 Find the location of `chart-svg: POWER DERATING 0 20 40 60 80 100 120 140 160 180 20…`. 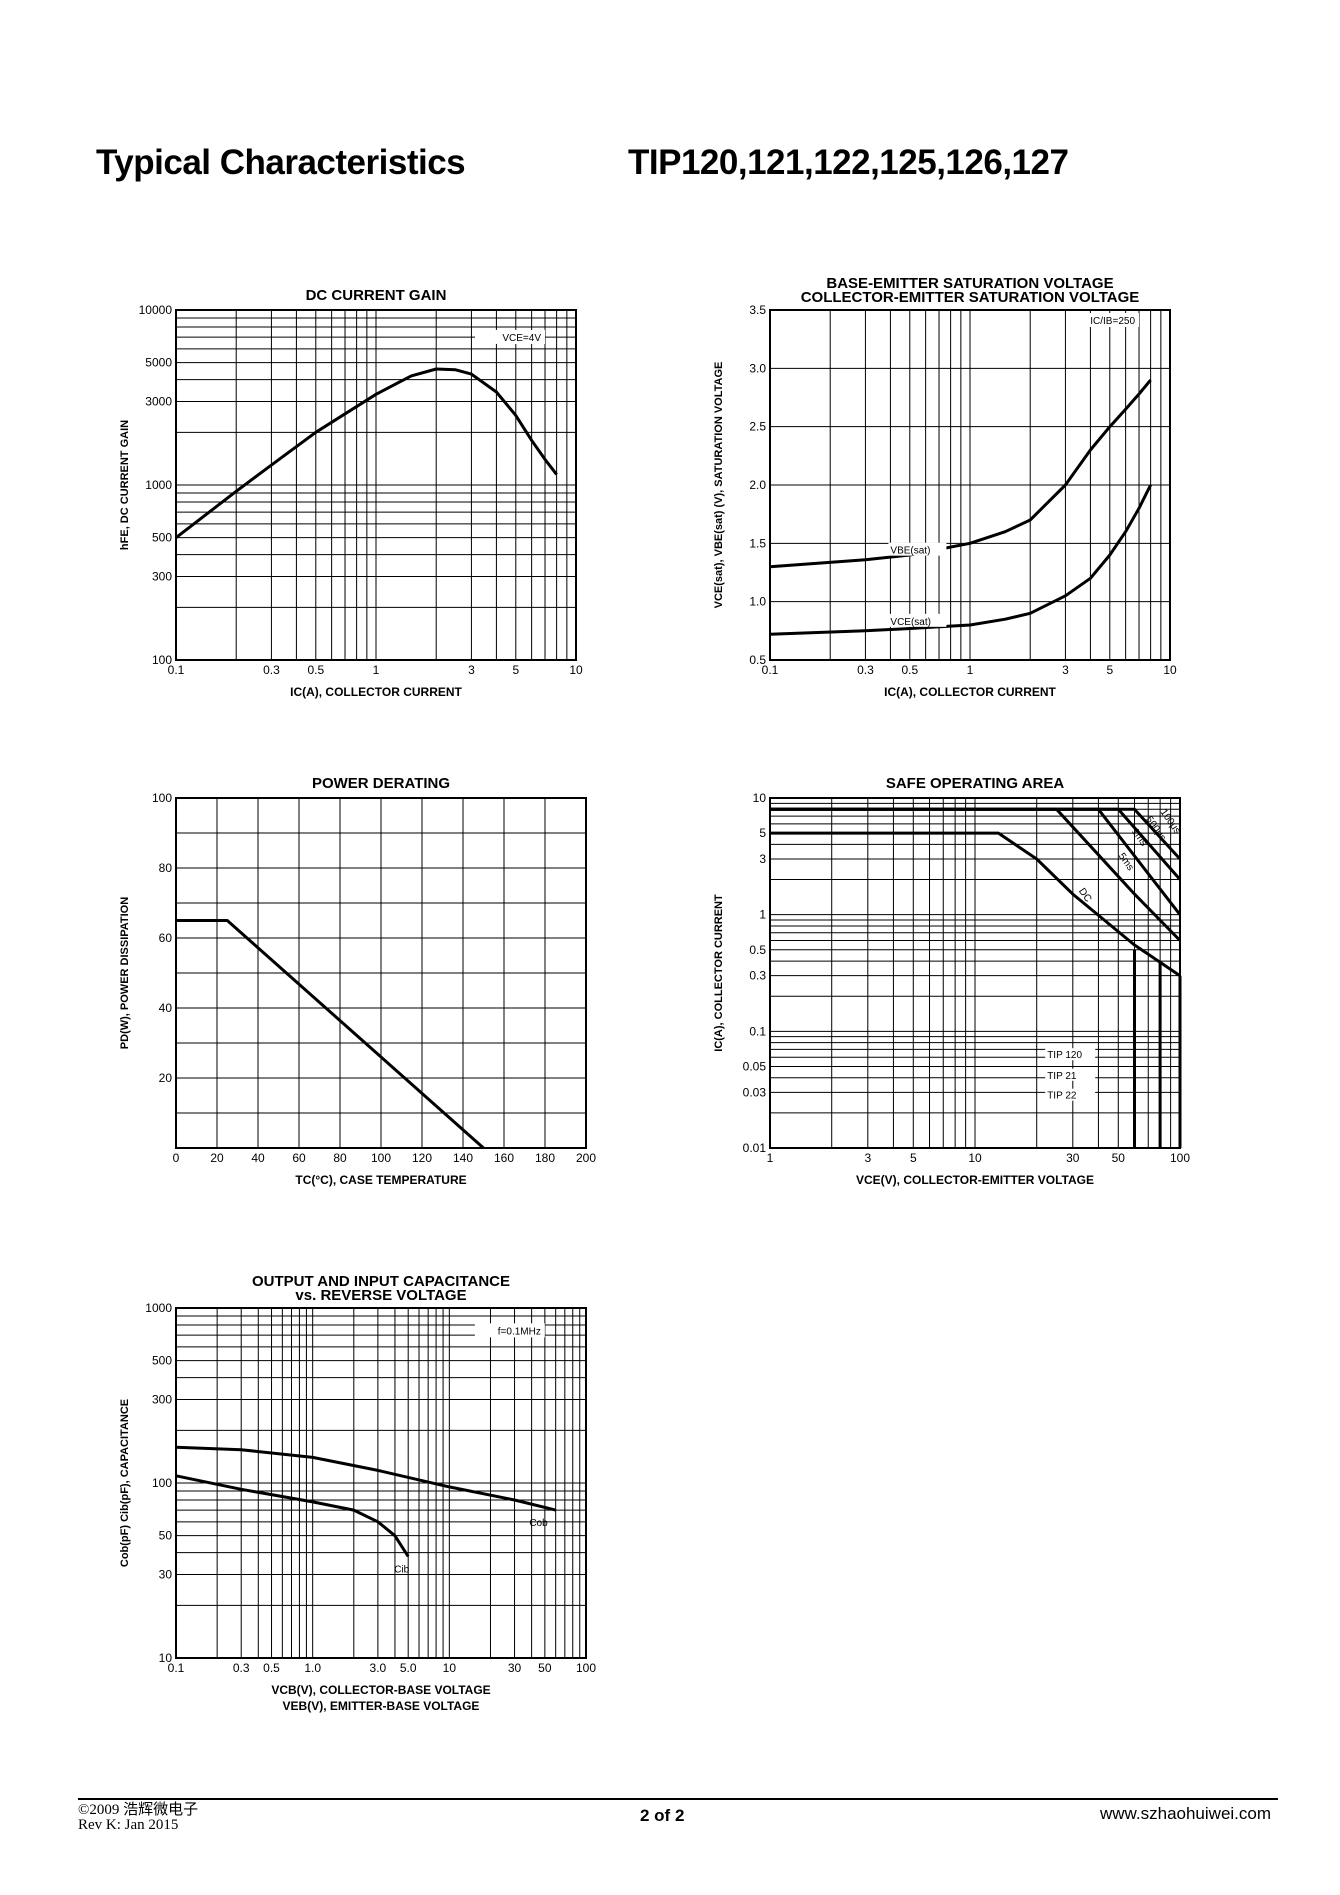

chart-svg: POWER DERATING 0 20 40 60 80 100 120 140 160 180 20… is located at coordinates (357, 981).